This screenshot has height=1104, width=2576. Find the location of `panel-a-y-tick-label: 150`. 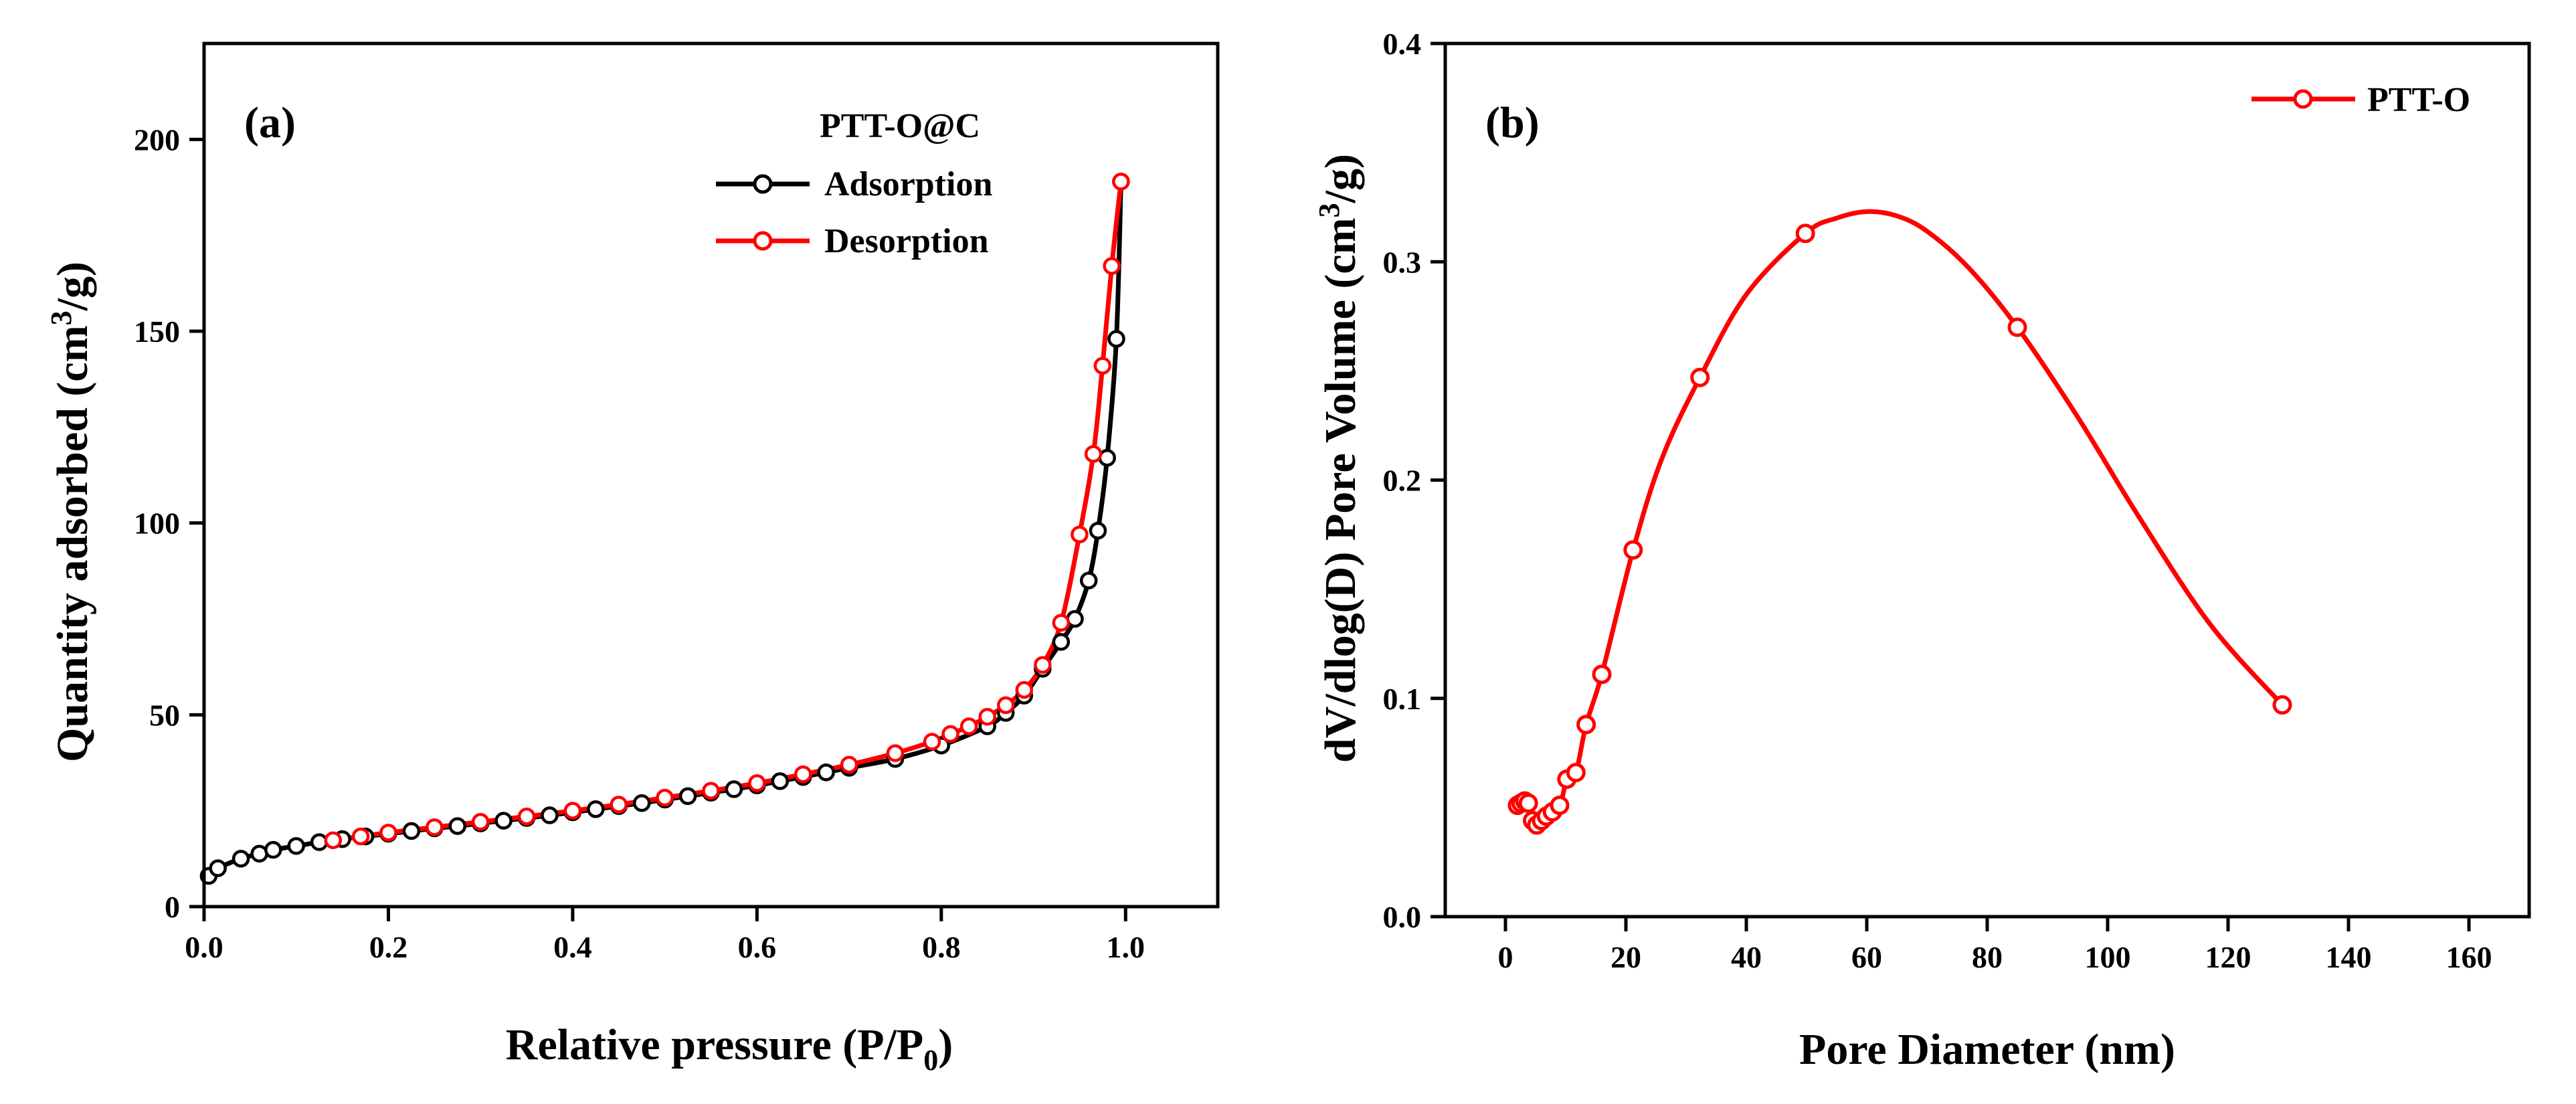

panel-a-y-tick-label: 150 is located at coordinates (157, 331).